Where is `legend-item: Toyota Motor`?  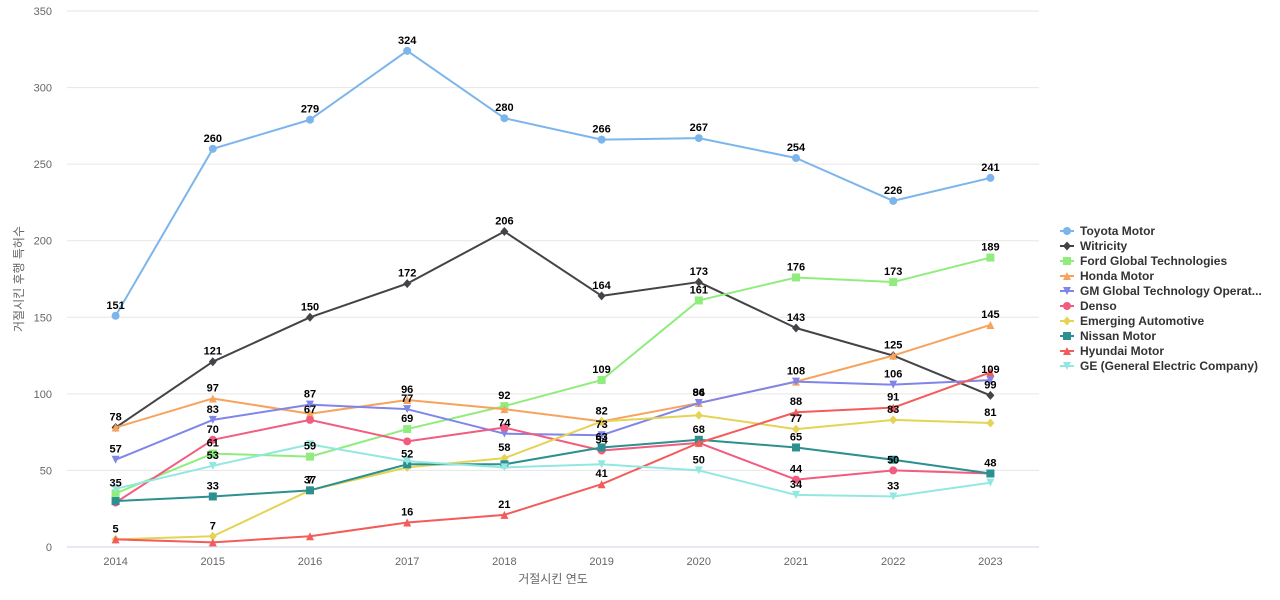 legend-item: Toyota Motor is located at coordinates (1107, 231).